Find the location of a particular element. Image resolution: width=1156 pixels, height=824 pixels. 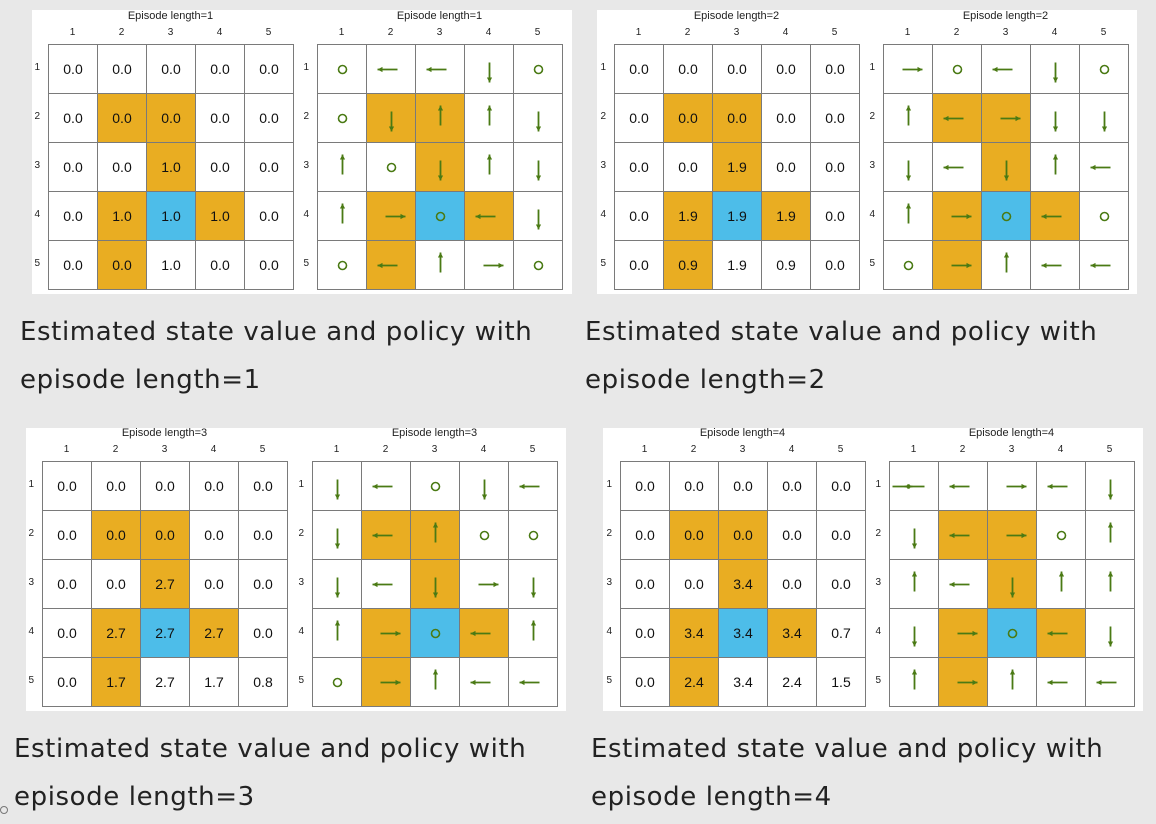

row-label: 5 is located at coordinates (878, 680).